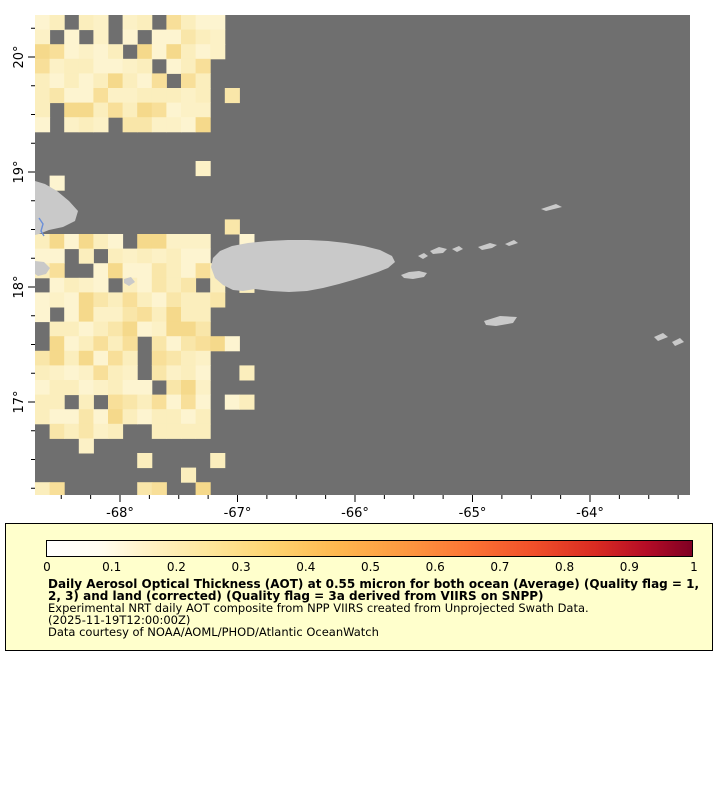 The image size is (720, 800). I want to click on land-tortola, so click(487, 246).